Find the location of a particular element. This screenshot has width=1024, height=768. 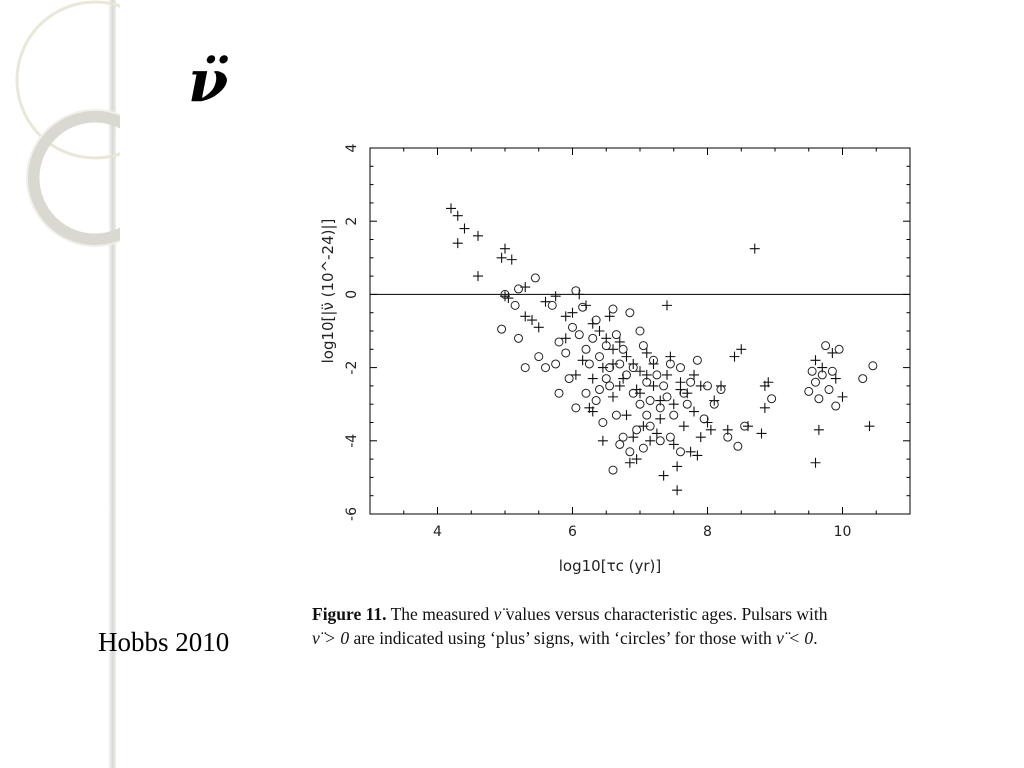

y-tick-label: -2 is located at coordinates (352, 368).